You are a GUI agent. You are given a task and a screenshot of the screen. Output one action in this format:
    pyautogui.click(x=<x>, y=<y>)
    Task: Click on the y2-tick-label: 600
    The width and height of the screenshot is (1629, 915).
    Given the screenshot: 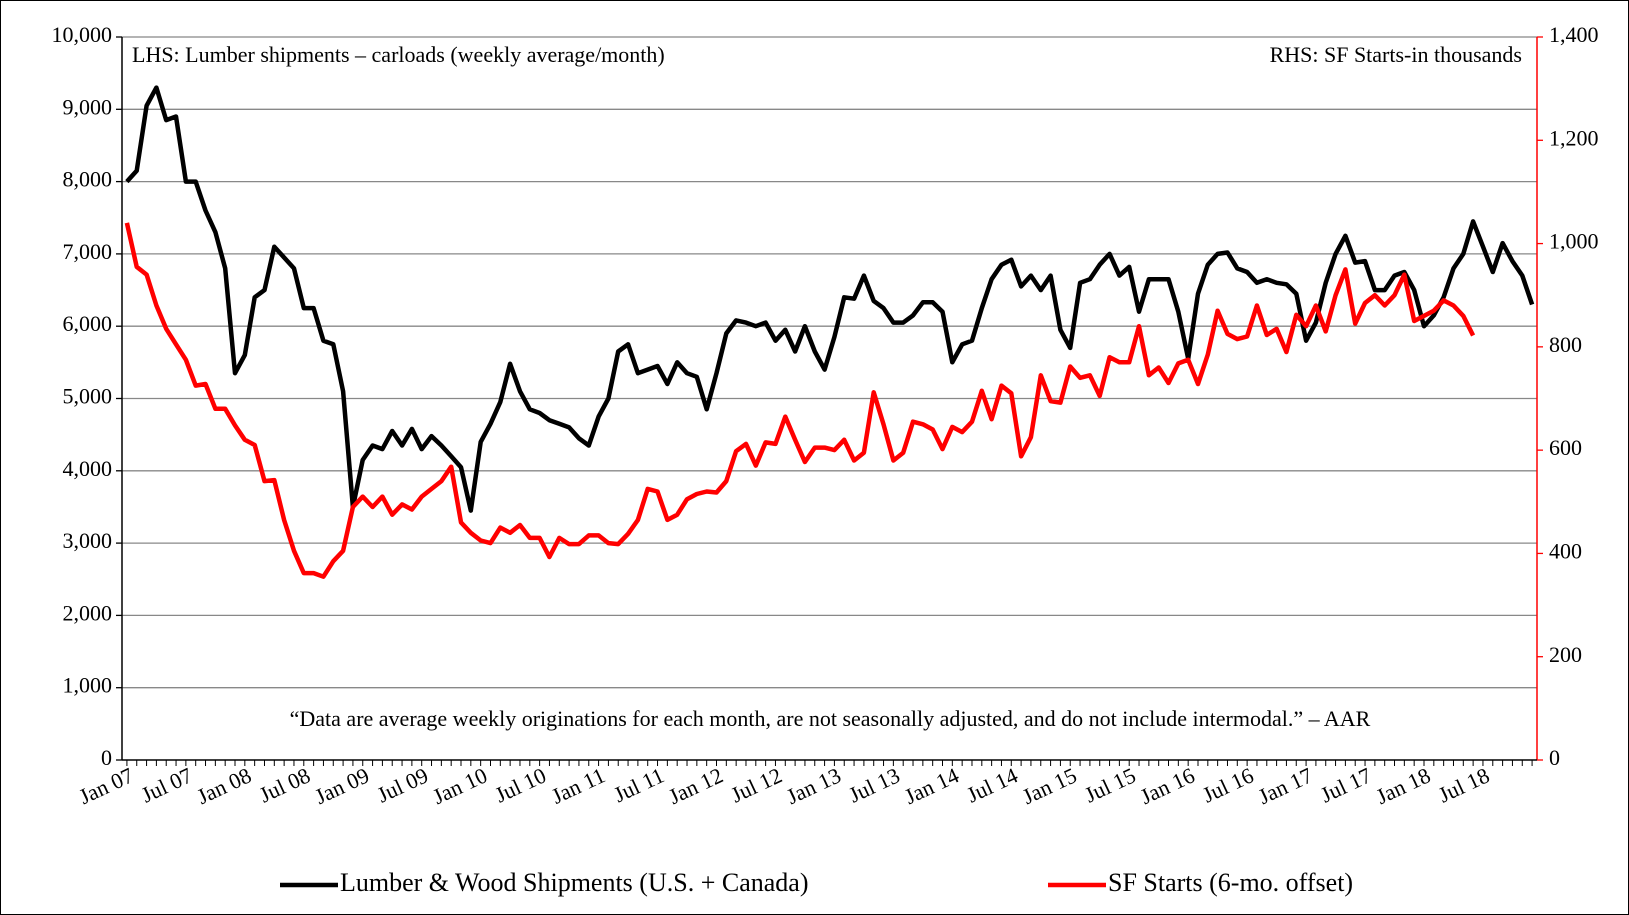 What is the action you would take?
    pyautogui.click(x=1565, y=447)
    